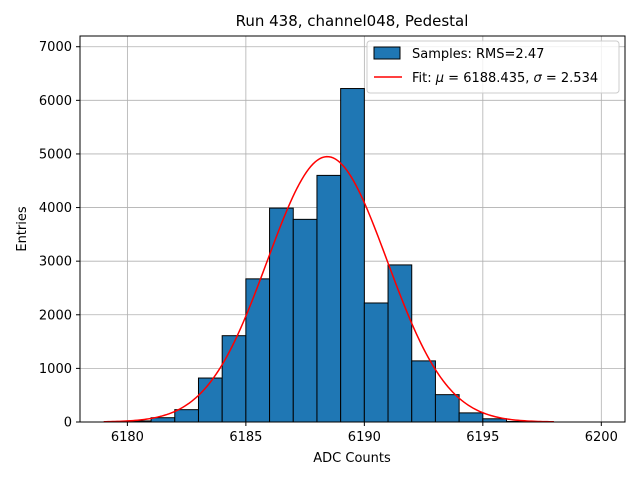  What do you see at coordinates (482, 437) in the screenshot?
I see `x-tick-label: 6195` at bounding box center [482, 437].